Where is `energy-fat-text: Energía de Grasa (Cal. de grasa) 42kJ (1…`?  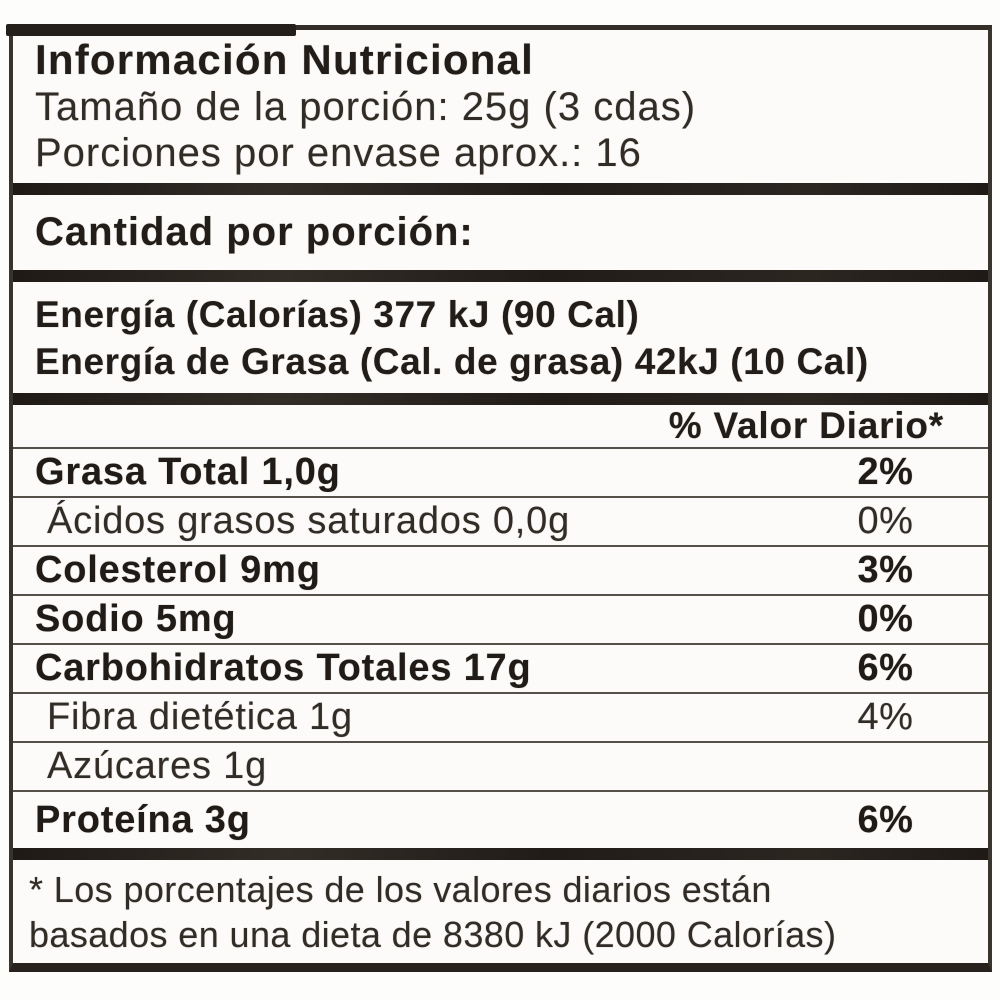 energy-fat-text: Energía de Grasa (Cal. de grasa) 42kJ (1… is located at coordinates (452, 361).